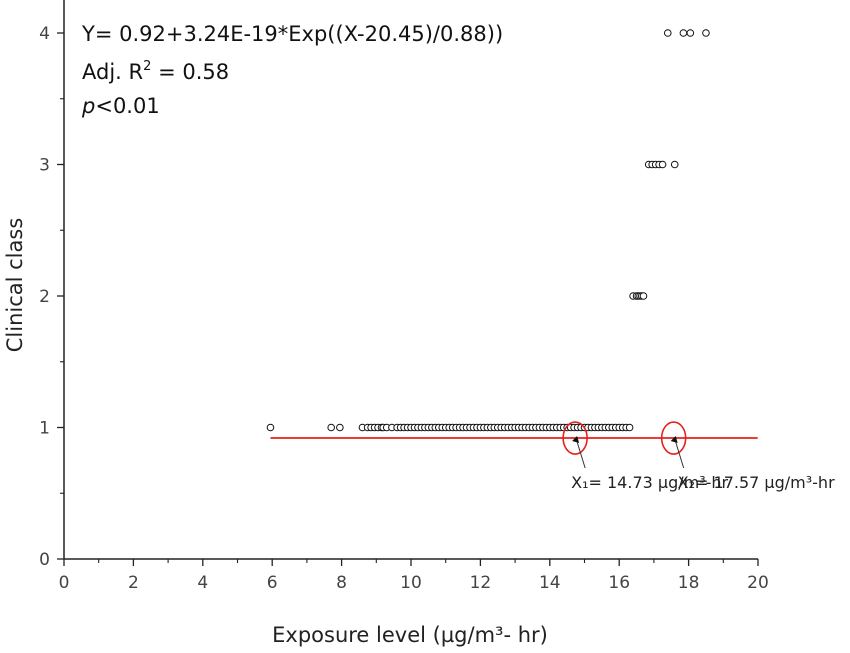 Image resolution: width=850 pixels, height=653 pixels. What do you see at coordinates (758, 583) in the screenshot?
I see `x-tick-label: 20` at bounding box center [758, 583].